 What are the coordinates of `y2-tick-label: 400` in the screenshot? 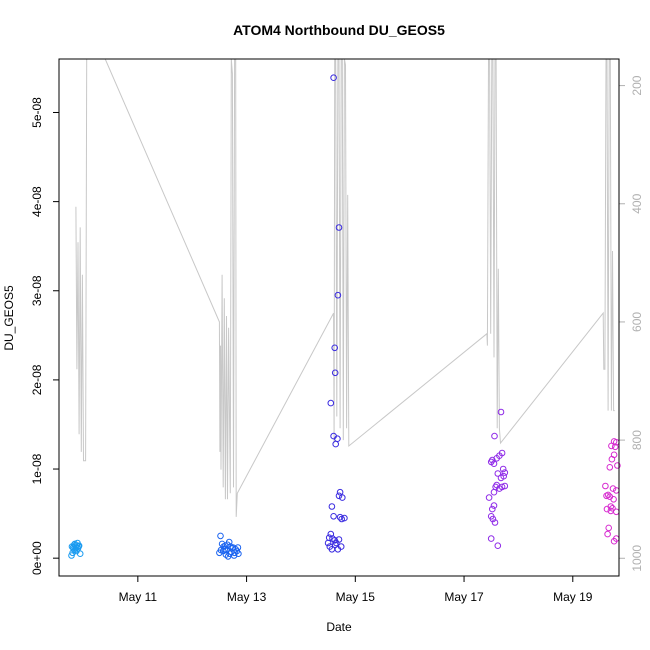 It's located at (637, 203).